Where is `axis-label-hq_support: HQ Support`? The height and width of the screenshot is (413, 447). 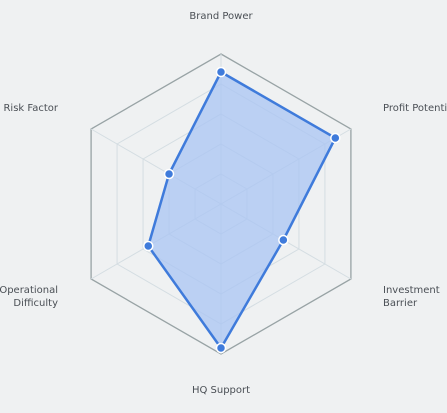 axis-label-hq_support: HQ Support is located at coordinates (221, 390).